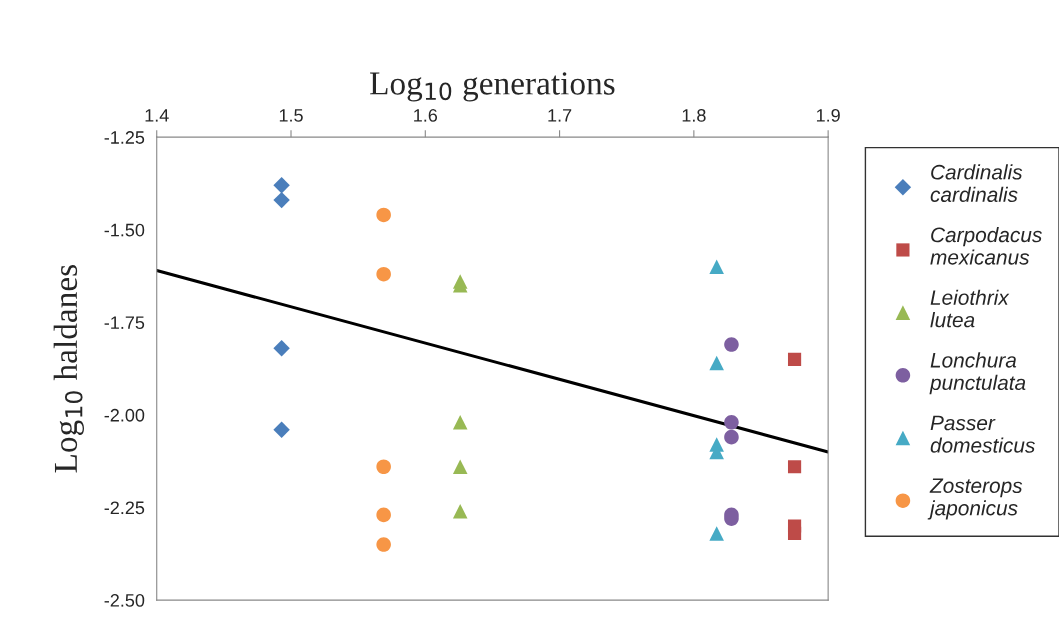  Describe the element at coordinates (291, 115) in the screenshot. I see `x-tick-label: 1.5` at that location.